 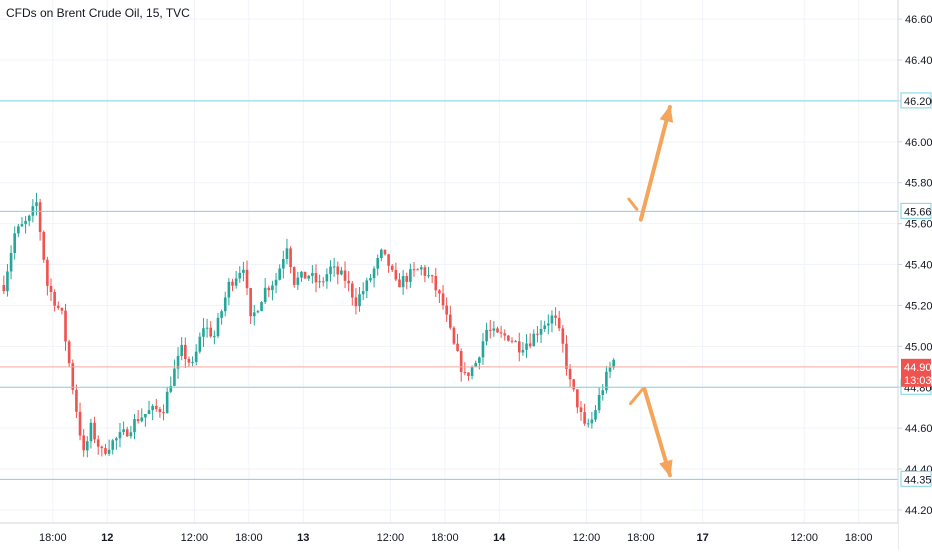 What do you see at coordinates (499, 538) in the screenshot?
I see `time-tick-label: 14` at bounding box center [499, 538].